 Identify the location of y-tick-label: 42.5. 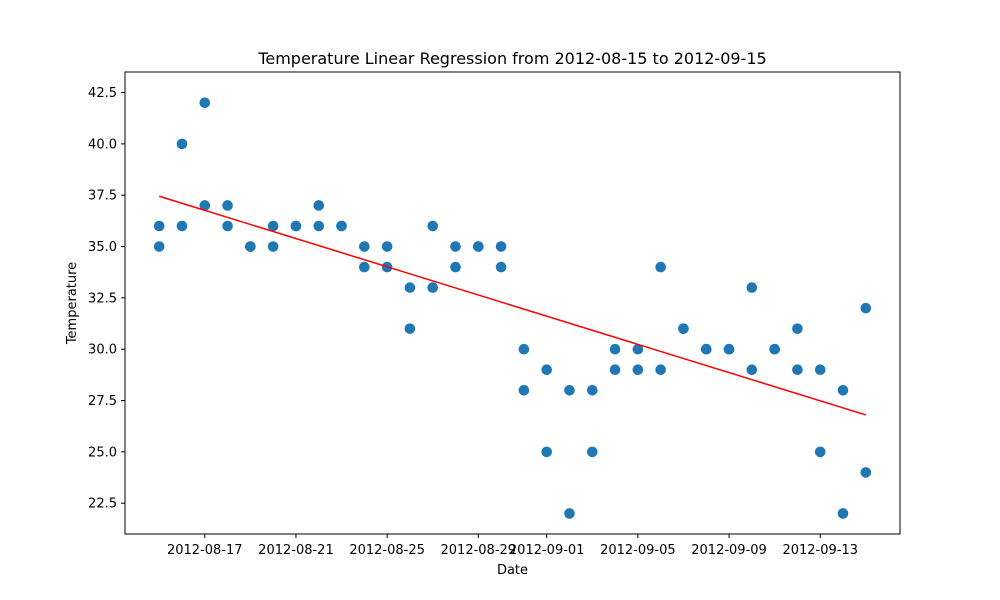
(102, 93).